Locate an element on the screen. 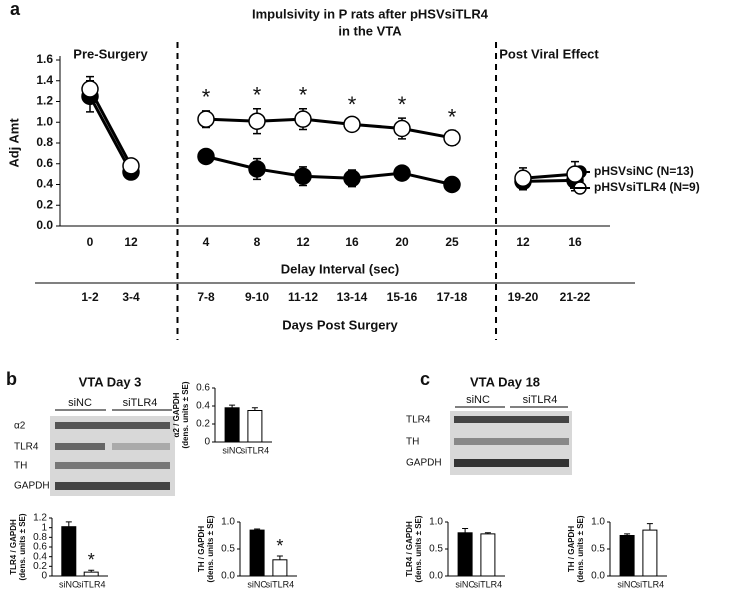  day-label: 3-4 is located at coordinates (131, 297).